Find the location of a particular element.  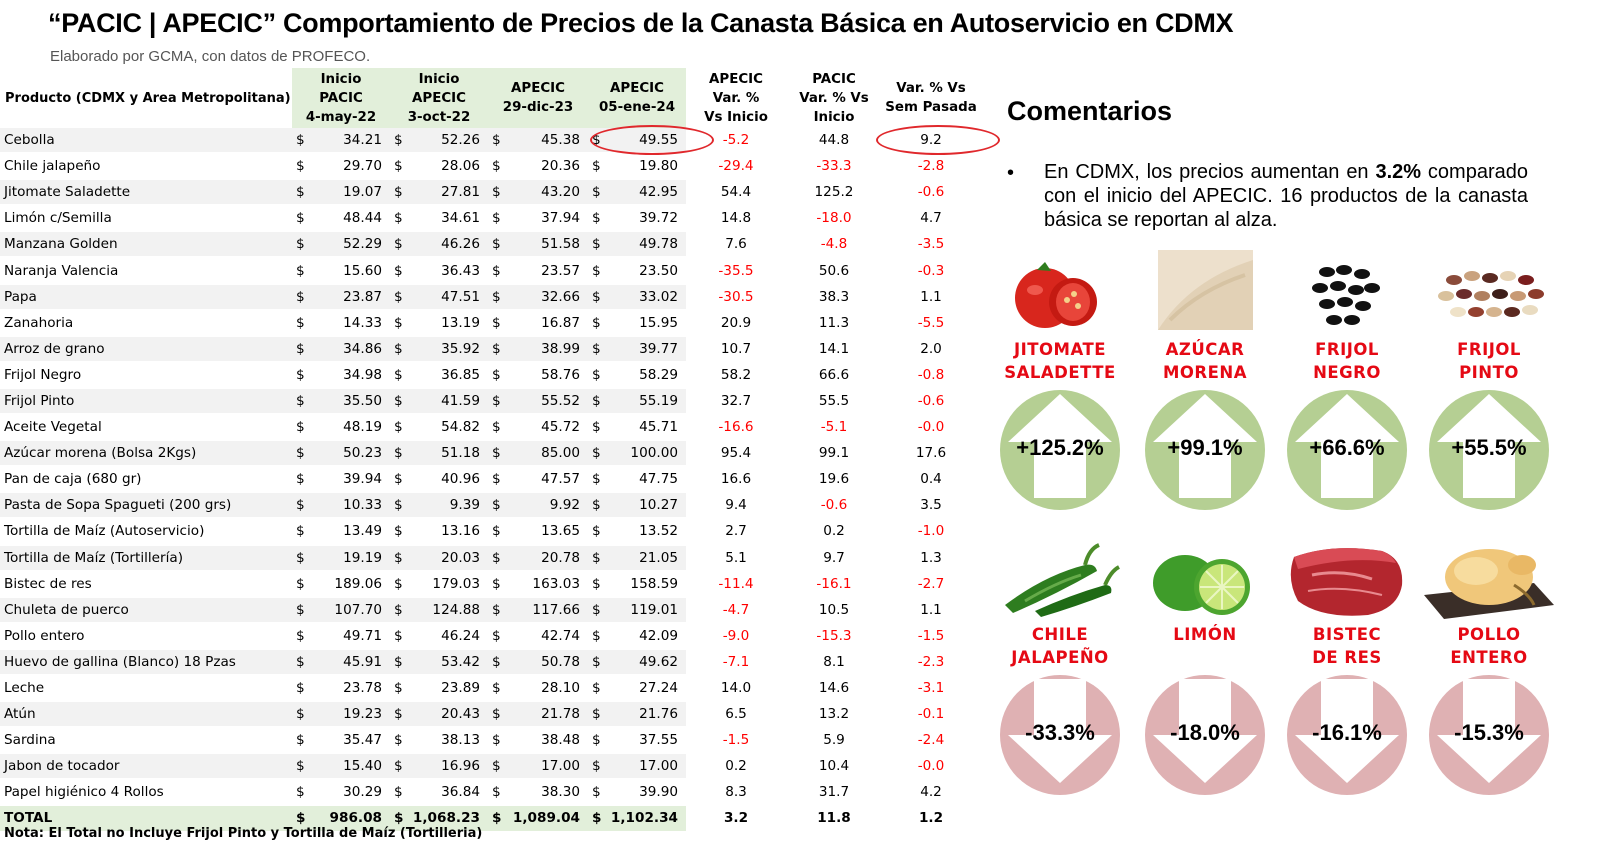

increase-name: JITOMATE SALADETTE is located at coordinates (1060, 361).